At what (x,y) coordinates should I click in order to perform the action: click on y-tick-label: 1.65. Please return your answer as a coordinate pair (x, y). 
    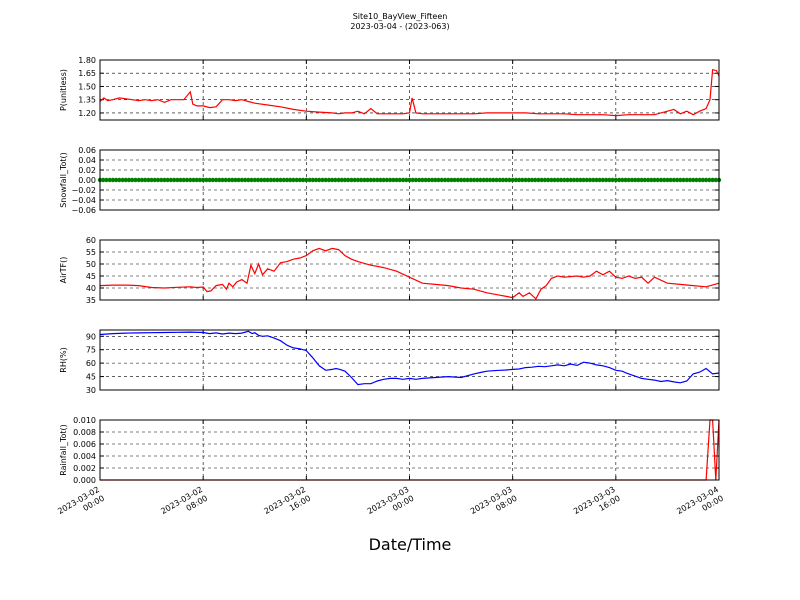
    Looking at the image, I should click on (87, 73).